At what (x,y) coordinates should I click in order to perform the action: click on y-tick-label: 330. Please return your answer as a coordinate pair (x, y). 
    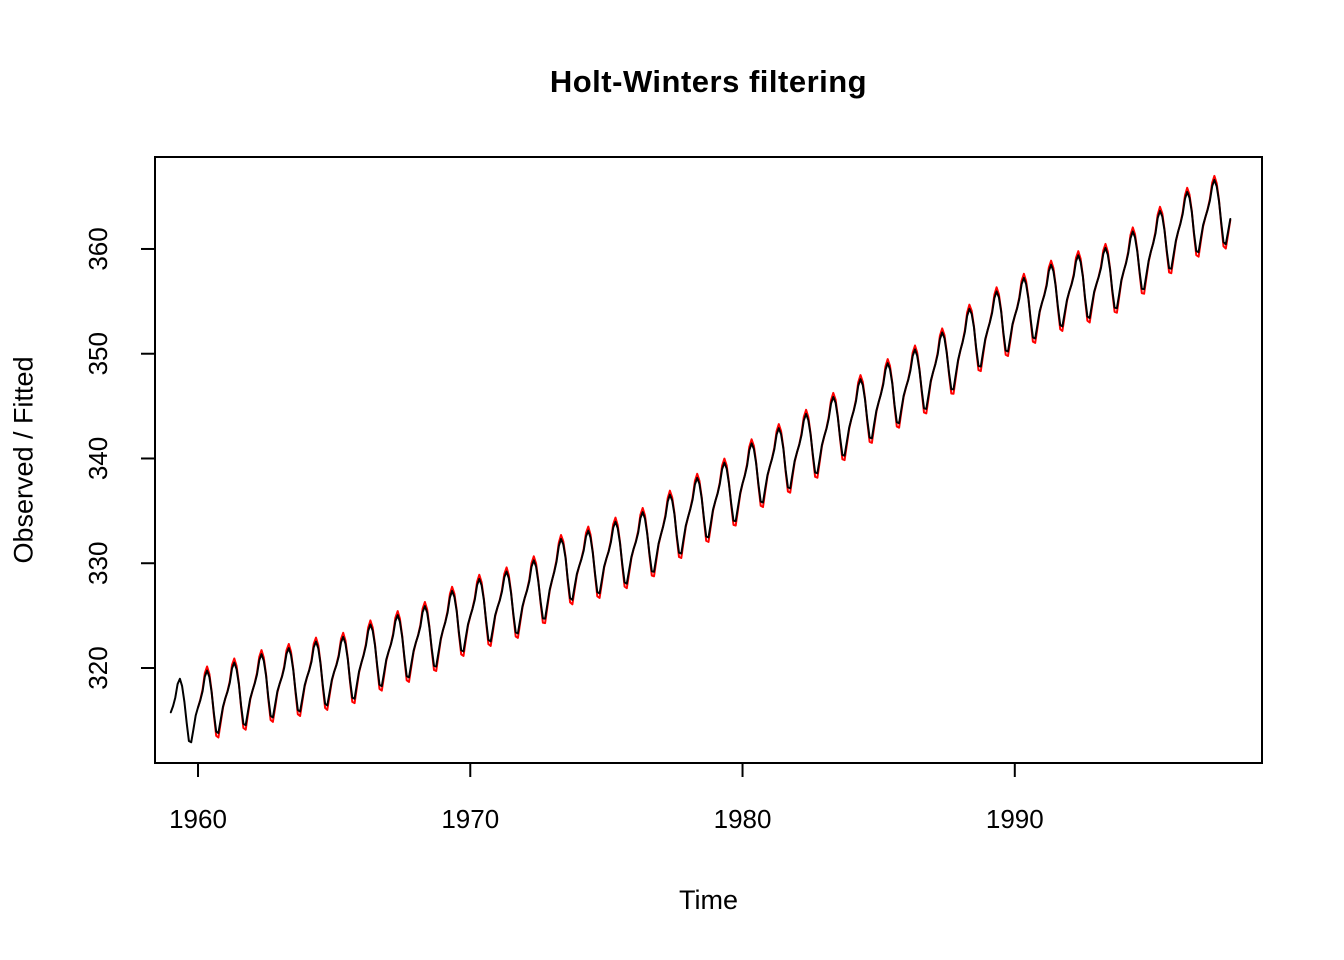
    Looking at the image, I should click on (98, 563).